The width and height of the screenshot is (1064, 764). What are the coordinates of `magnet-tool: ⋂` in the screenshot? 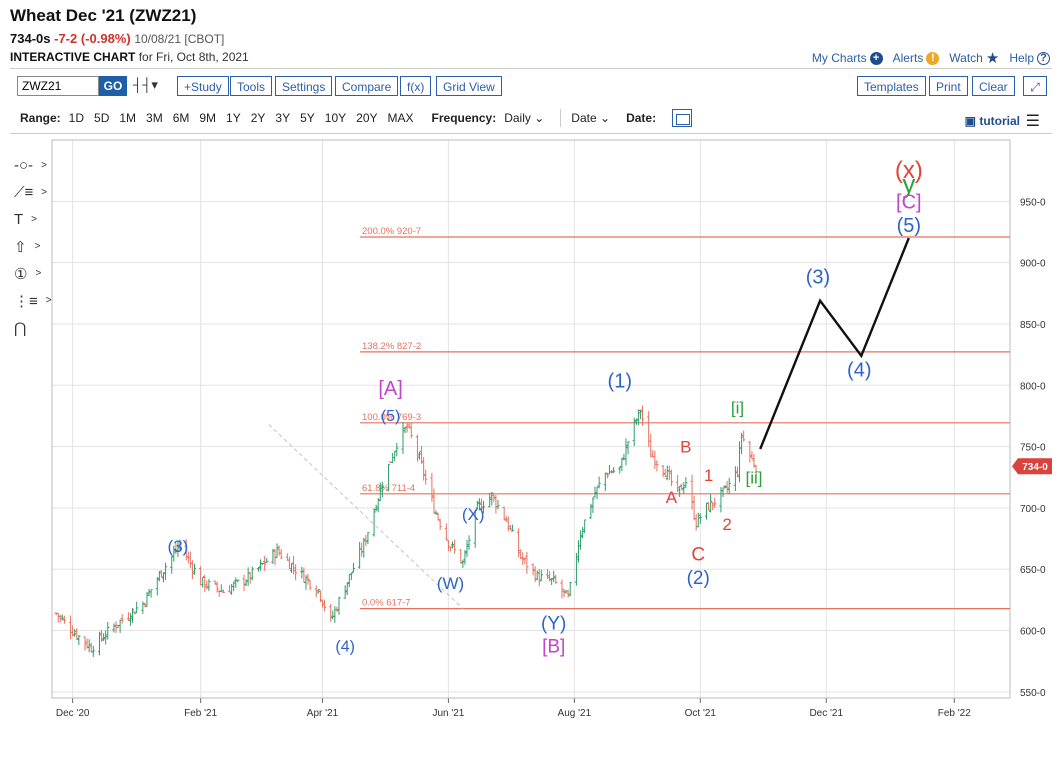 It's located at (32, 327).